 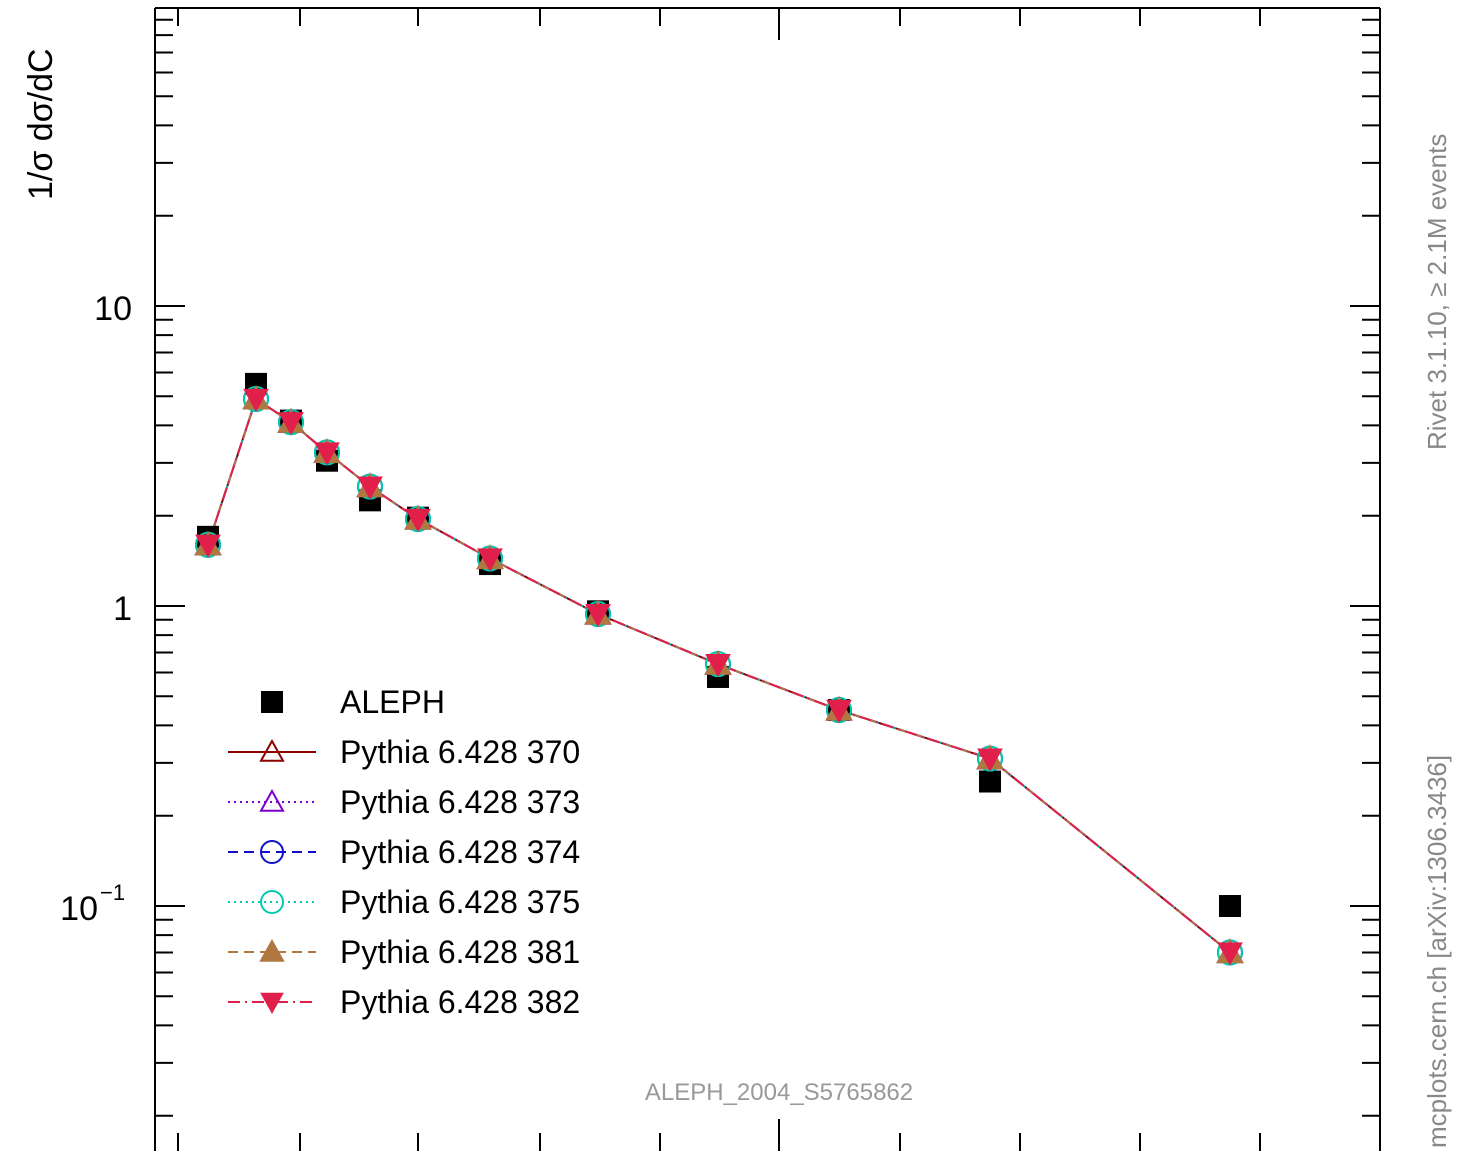 I want to click on legend-label-5: Pythia 6.428 381, so click(x=460, y=952).